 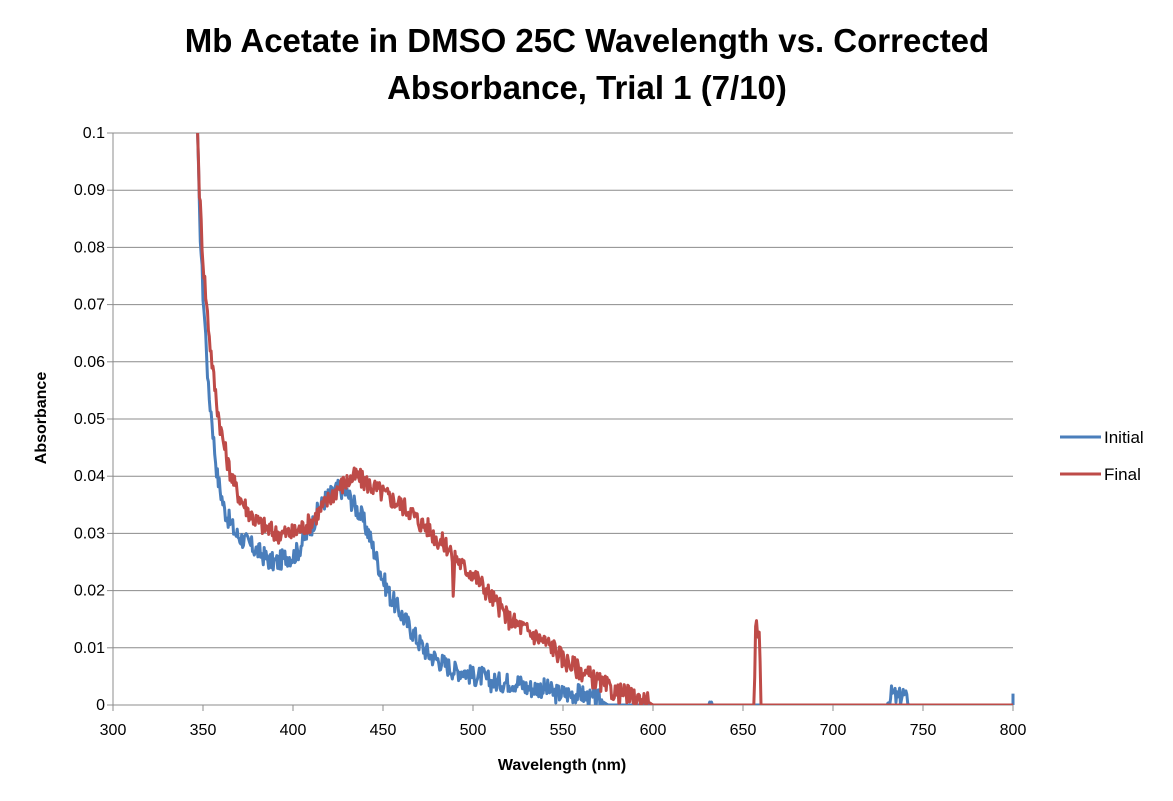 I want to click on x-tick-label: 600, so click(x=653, y=730).